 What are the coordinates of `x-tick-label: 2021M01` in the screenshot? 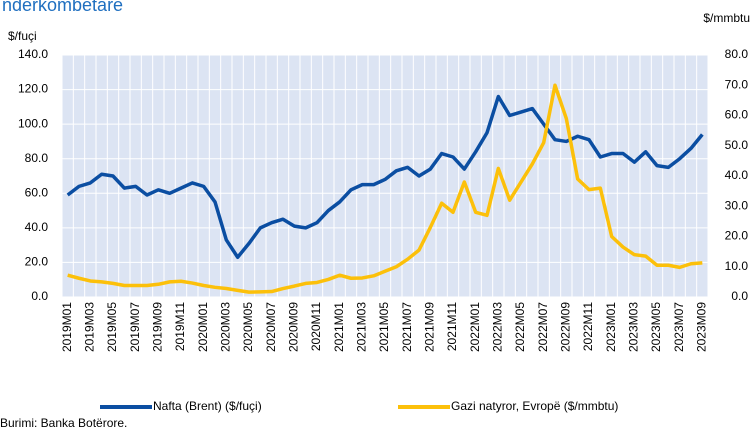 It's located at (339, 327).